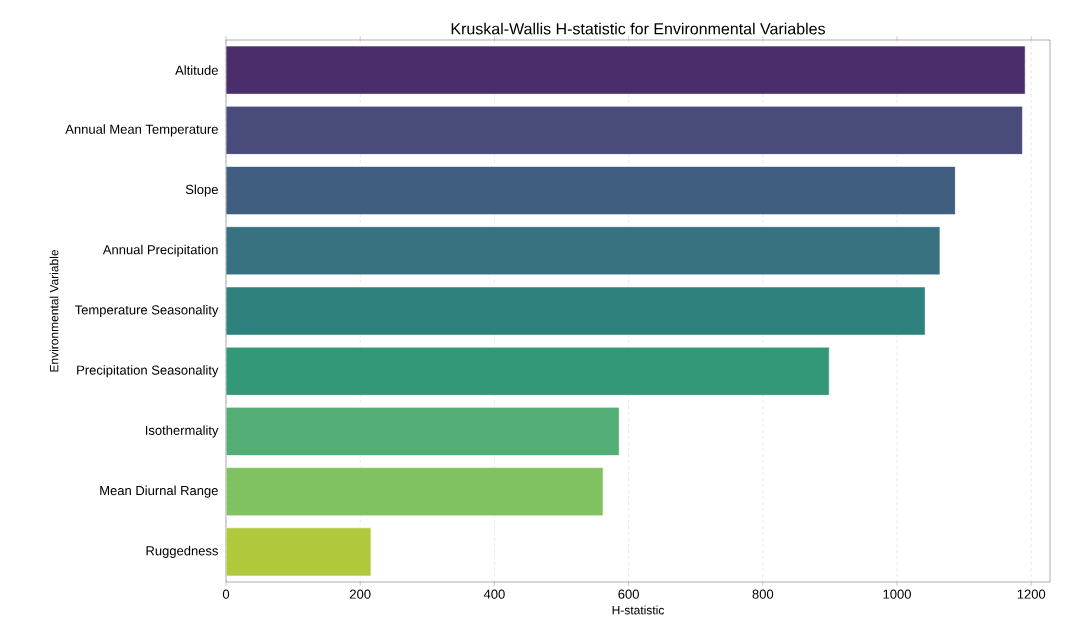 The height and width of the screenshot is (630, 1070). Describe the element at coordinates (148, 371) in the screenshot. I see `y-tick-label: Precipitation Seasonality` at that location.